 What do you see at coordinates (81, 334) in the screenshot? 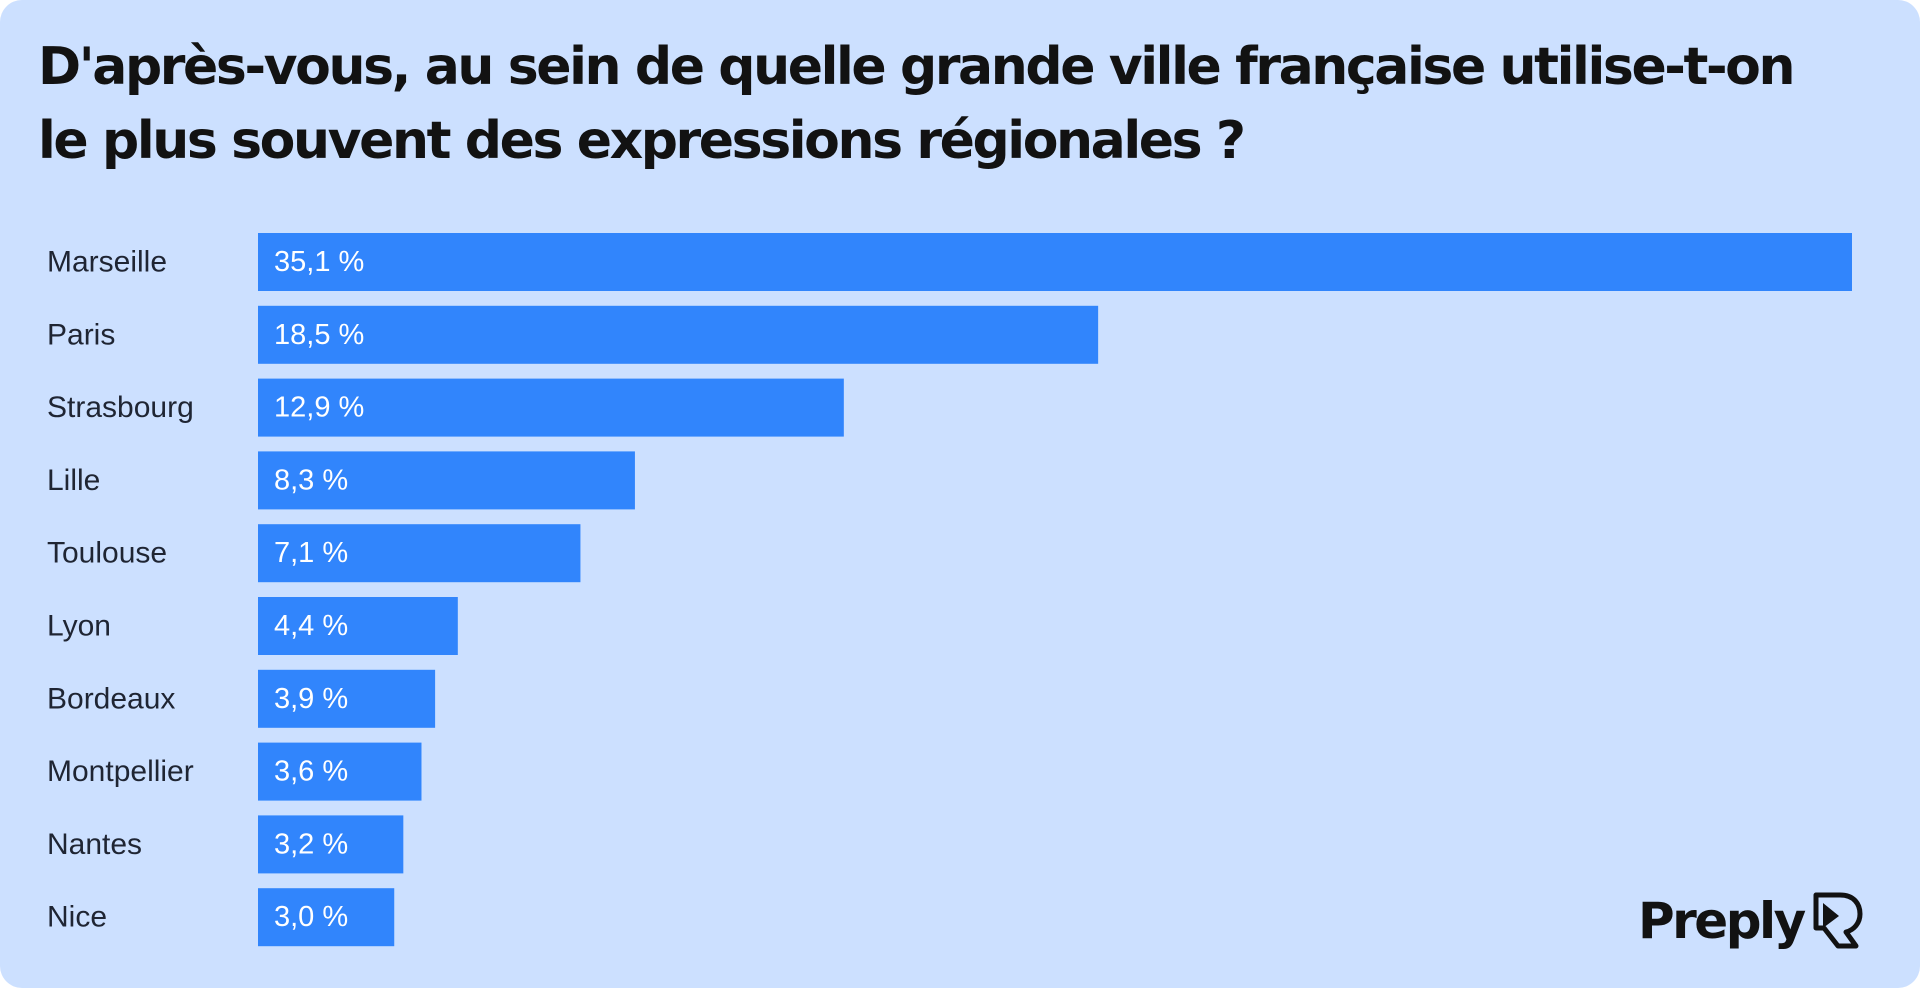
I see `category-label: Paris` at bounding box center [81, 334].